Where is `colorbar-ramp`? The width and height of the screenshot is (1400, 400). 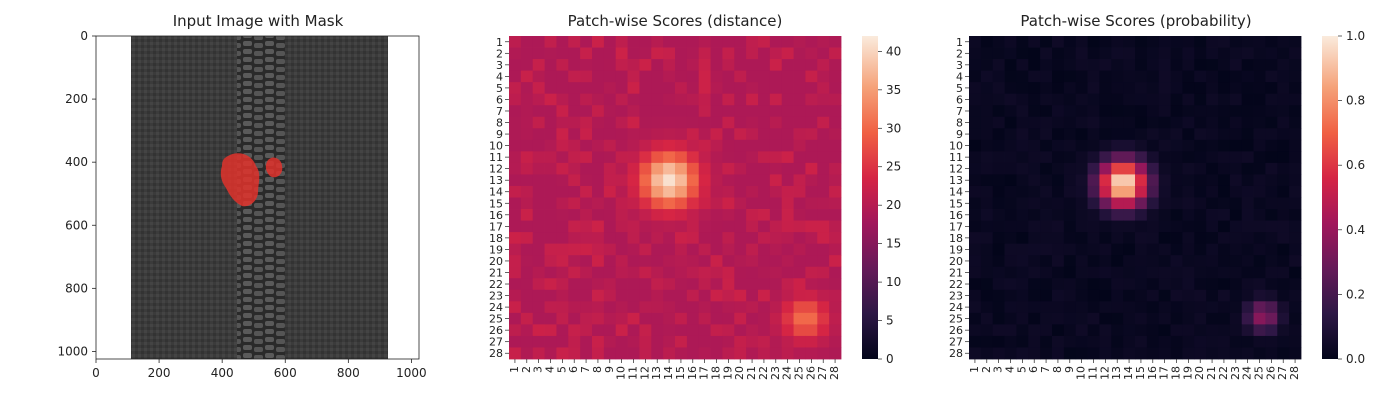 colorbar-ramp is located at coordinates (870, 197).